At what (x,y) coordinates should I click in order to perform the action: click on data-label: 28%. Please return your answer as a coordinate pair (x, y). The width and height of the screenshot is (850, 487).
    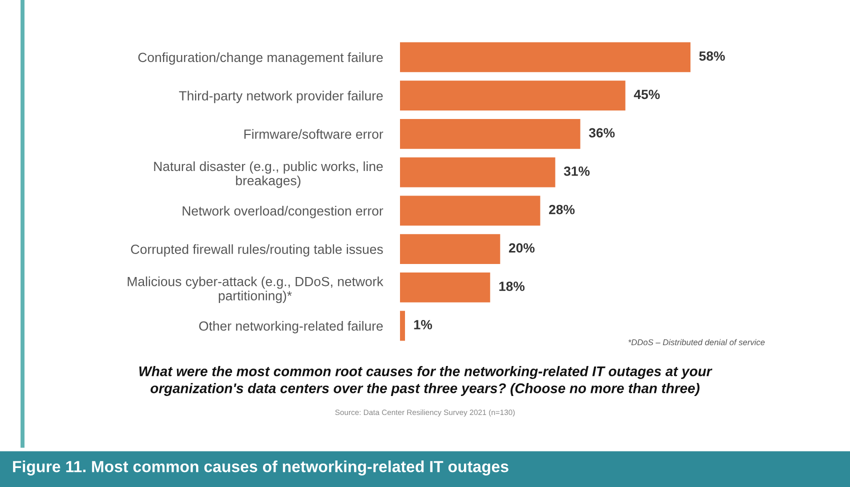
    Looking at the image, I should click on (562, 209).